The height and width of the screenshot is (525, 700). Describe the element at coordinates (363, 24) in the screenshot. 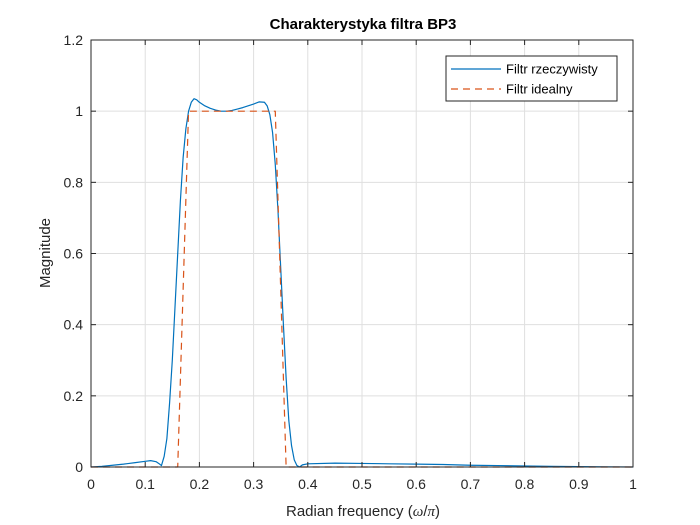

I see `chart-title: Charakterystyka filtra BP3` at that location.